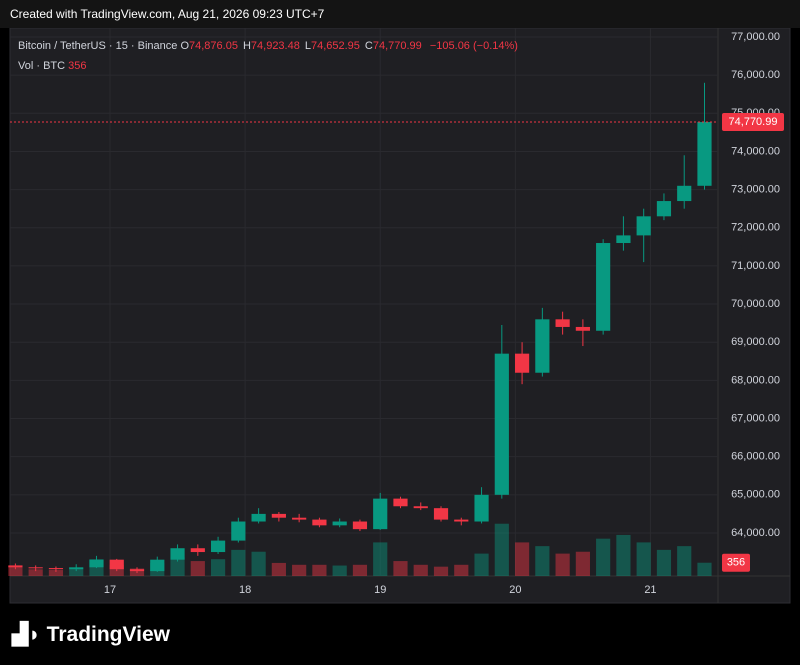 The height and width of the screenshot is (665, 800). I want to click on y-tick-label: 71,000.00, so click(755, 266).